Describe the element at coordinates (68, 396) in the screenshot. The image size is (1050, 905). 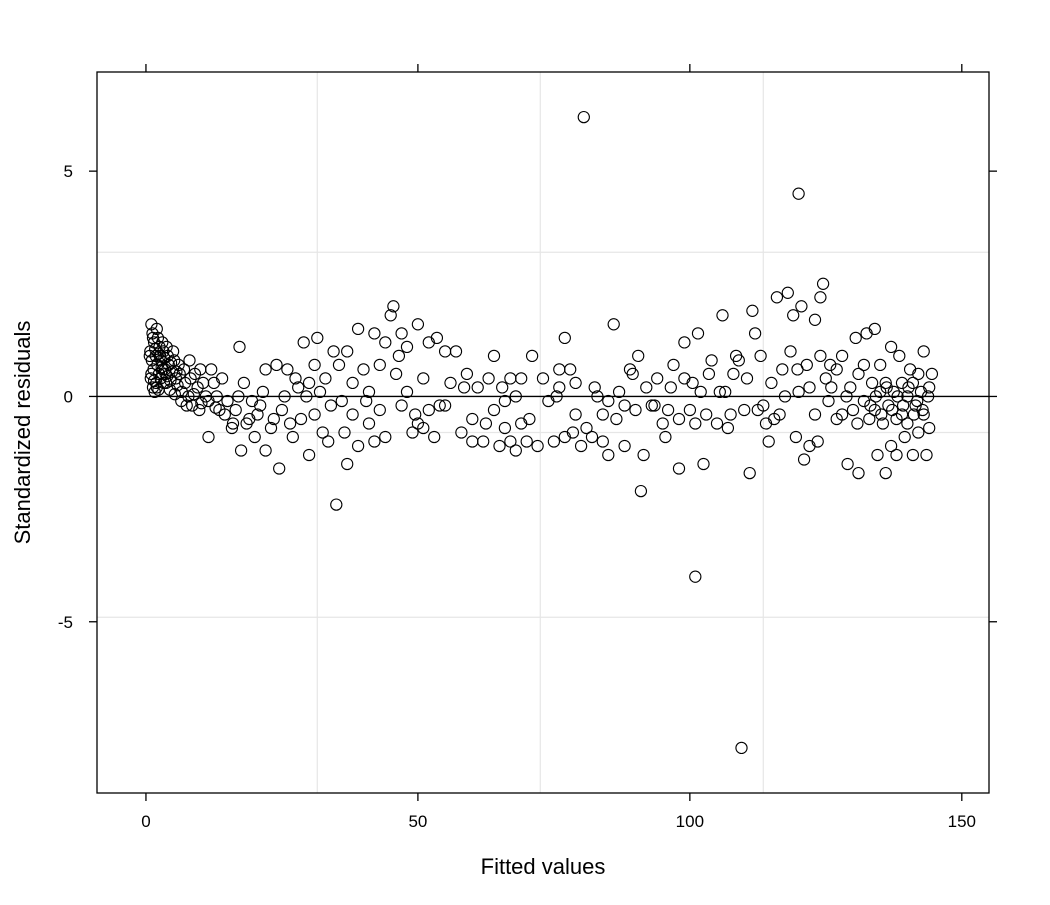
I see `y-tick-label: 0` at that location.